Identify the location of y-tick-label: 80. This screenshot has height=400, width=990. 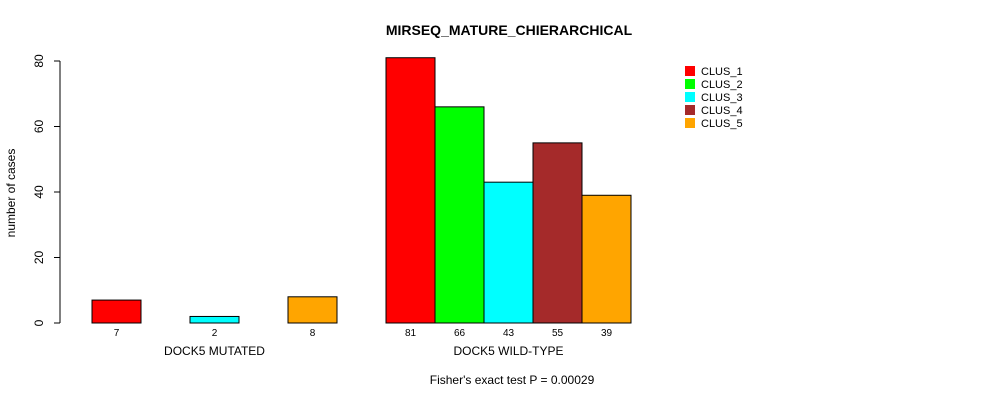
(39, 61).